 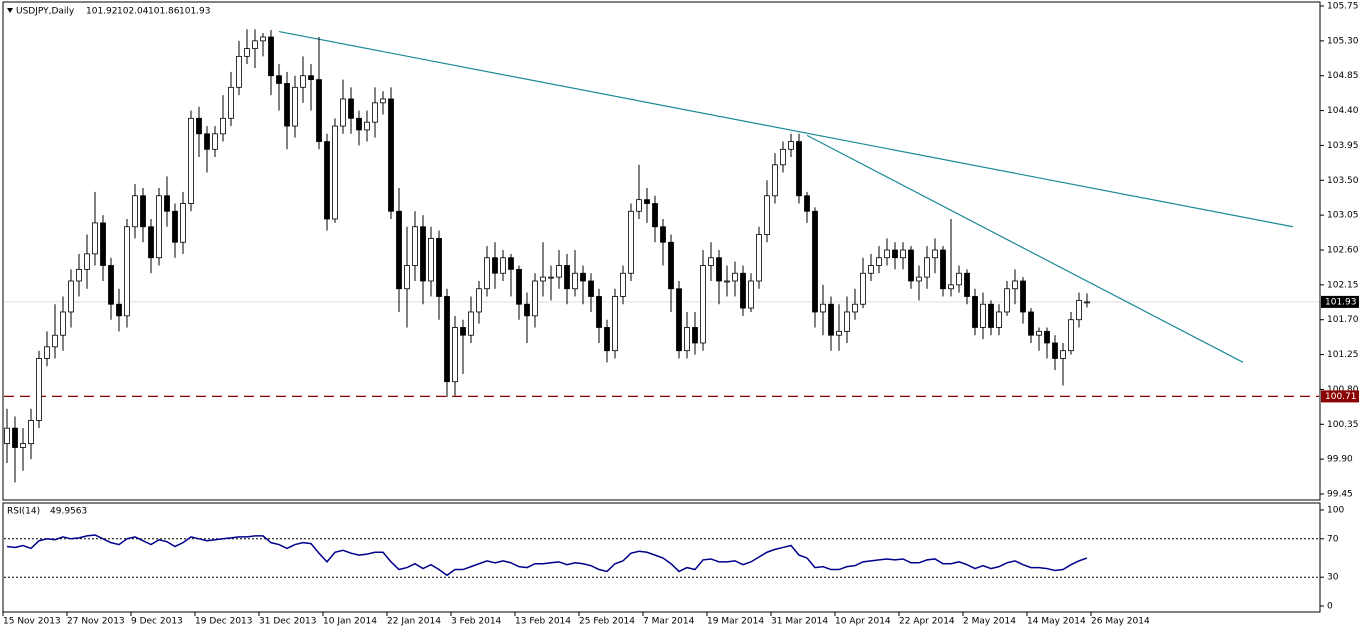 I want to click on symbol: USDJPY,Daily, so click(x=45, y=12).